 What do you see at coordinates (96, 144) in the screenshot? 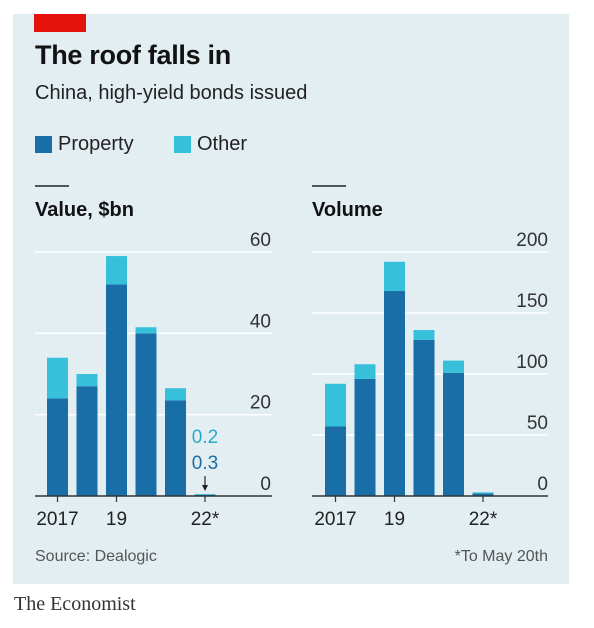
I see `legend-label-property: Property` at bounding box center [96, 144].